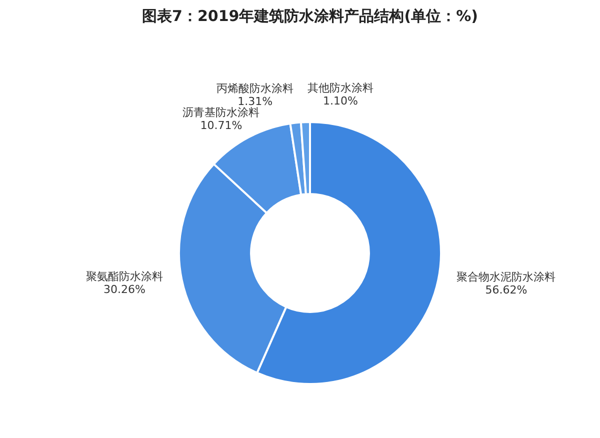 This screenshot has width=600, height=438. What do you see at coordinates (506, 277) in the screenshot?
I see `slice-label: 聚合物水泥防水涂料` at bounding box center [506, 277].